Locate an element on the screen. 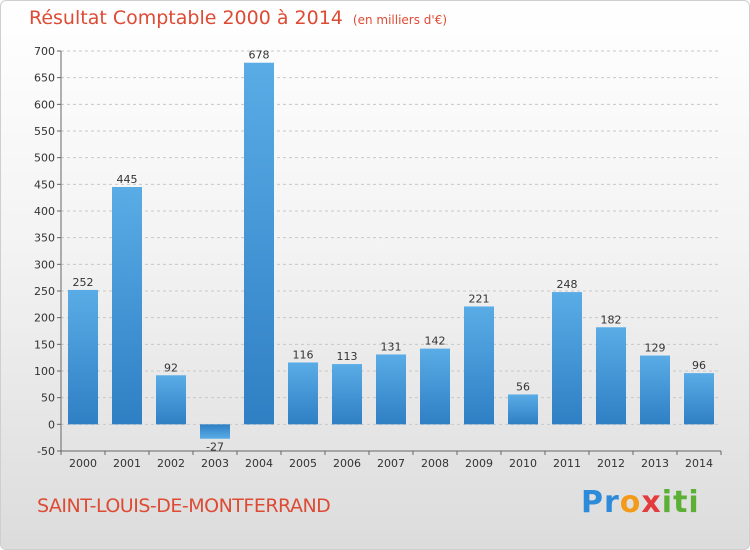  x-tick-label: 2006 is located at coordinates (347, 463).